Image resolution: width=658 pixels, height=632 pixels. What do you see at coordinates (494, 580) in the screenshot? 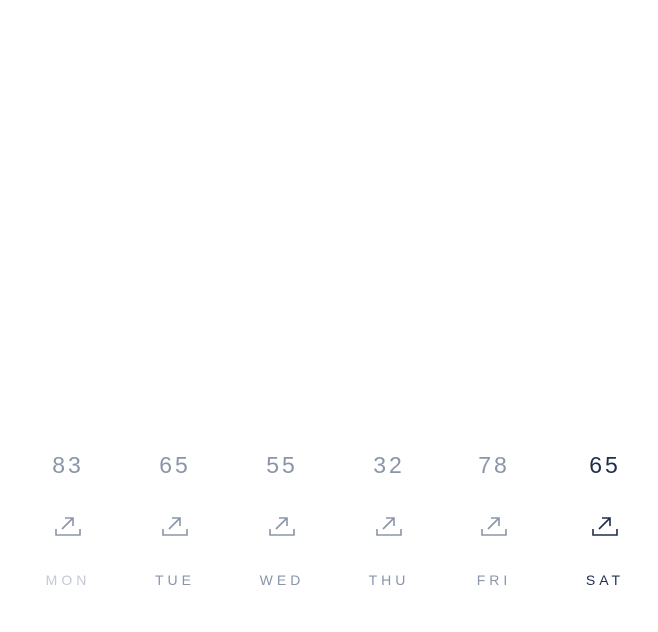
I see `day-label: FRI` at bounding box center [494, 580].